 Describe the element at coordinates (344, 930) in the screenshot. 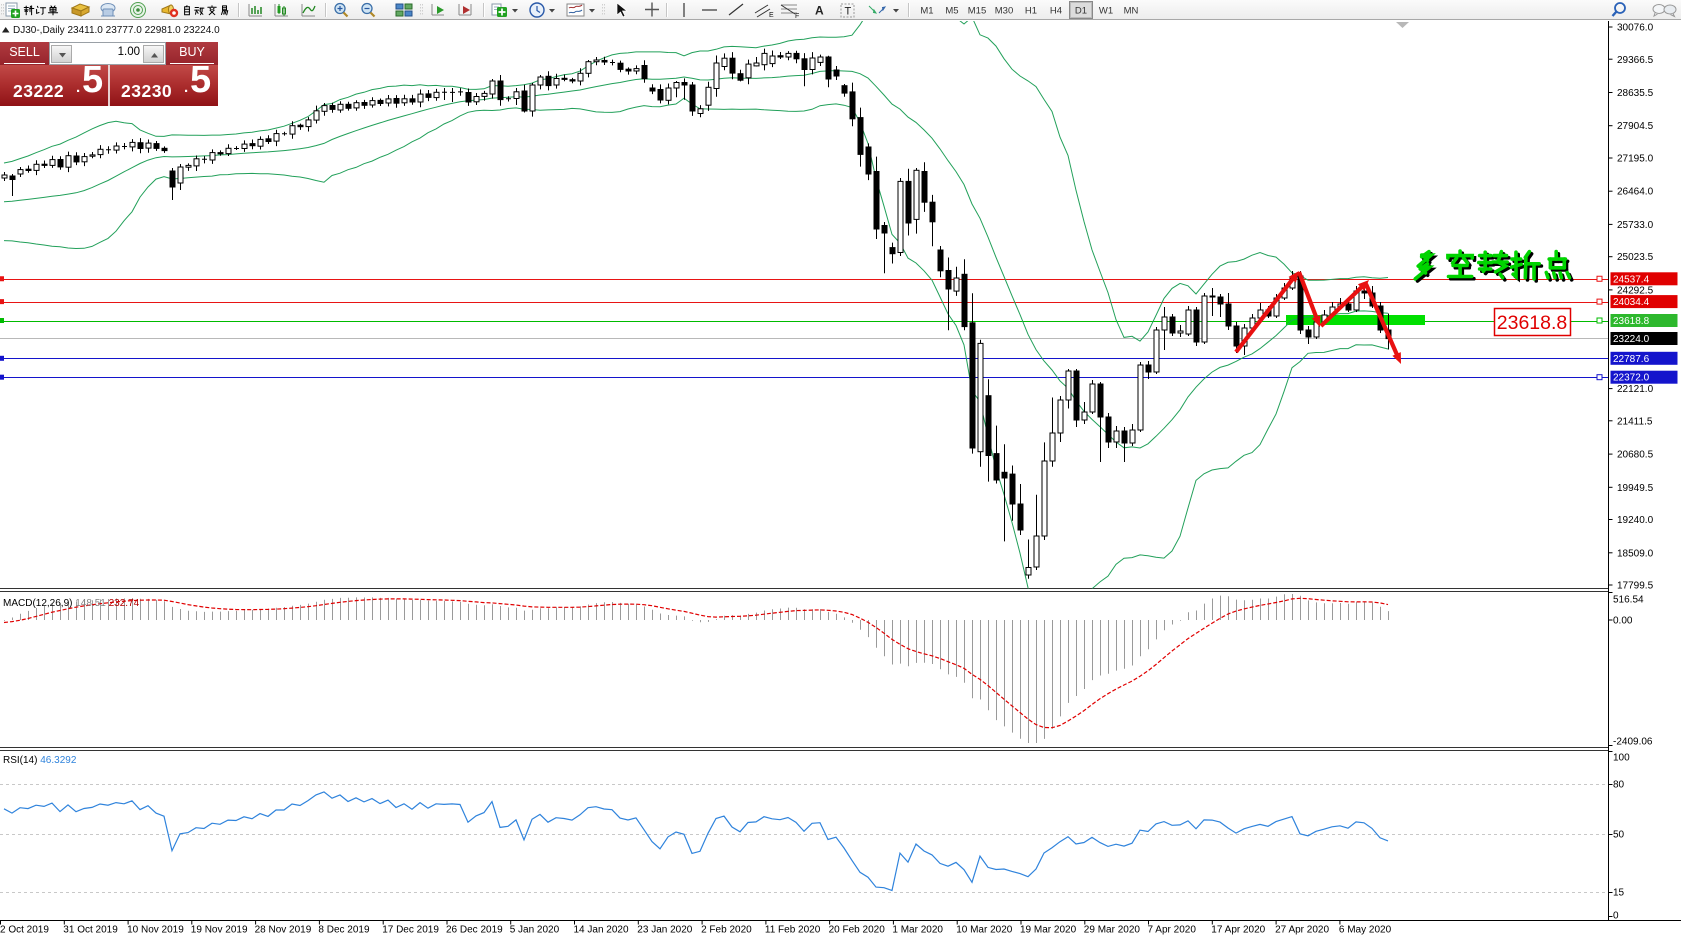

I see `svg-text: 8 Dec 2019` at that location.